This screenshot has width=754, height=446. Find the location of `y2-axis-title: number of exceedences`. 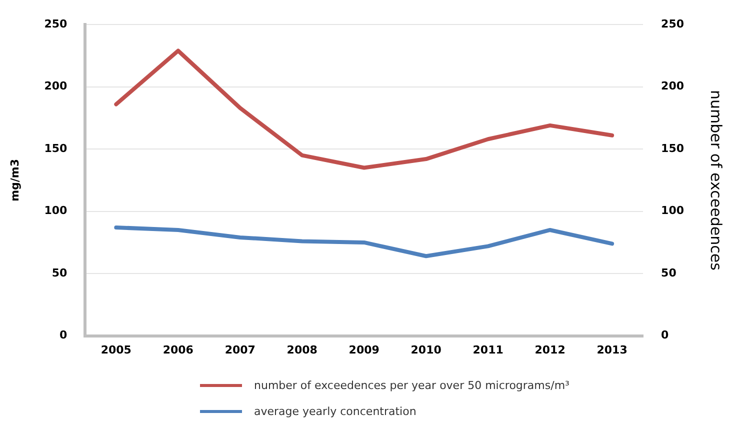

y2-axis-title: number of exceedences is located at coordinates (716, 180).